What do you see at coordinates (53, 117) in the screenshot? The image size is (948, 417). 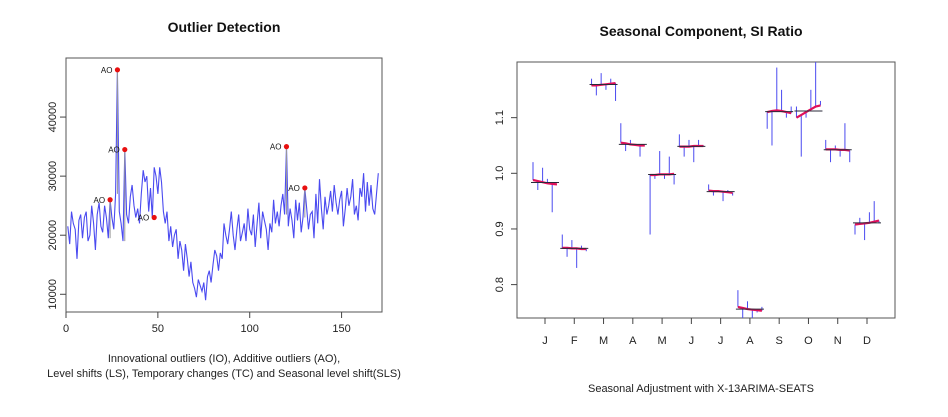 I see `y-tick-label: 40000` at bounding box center [53, 117].